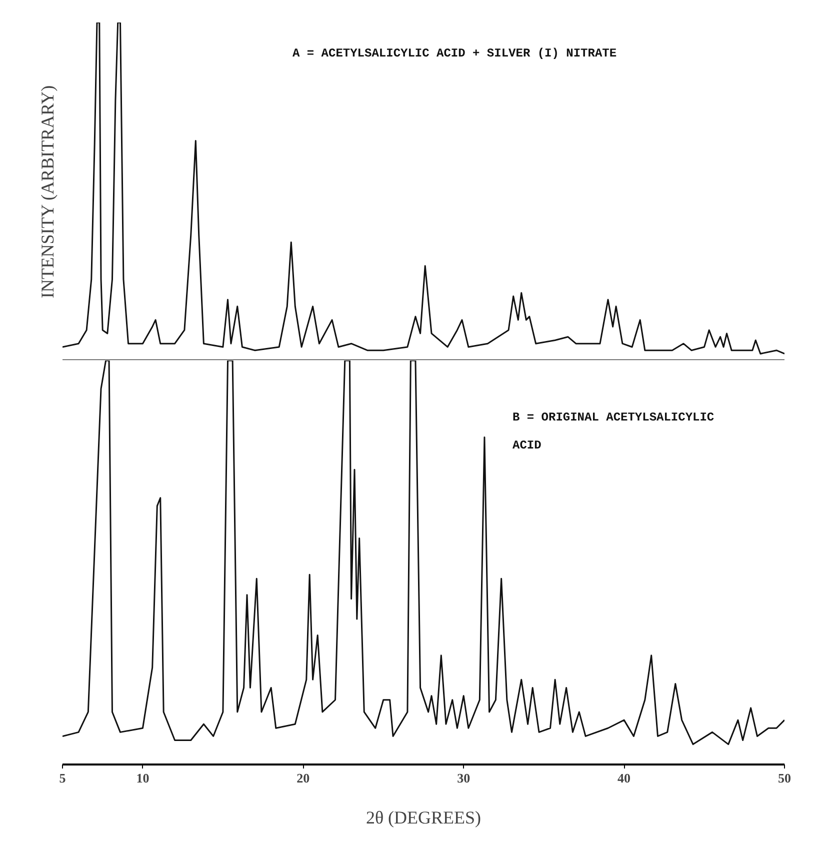 This screenshot has width=814, height=848. I want to click on x-tick-label: 40, so click(624, 778).